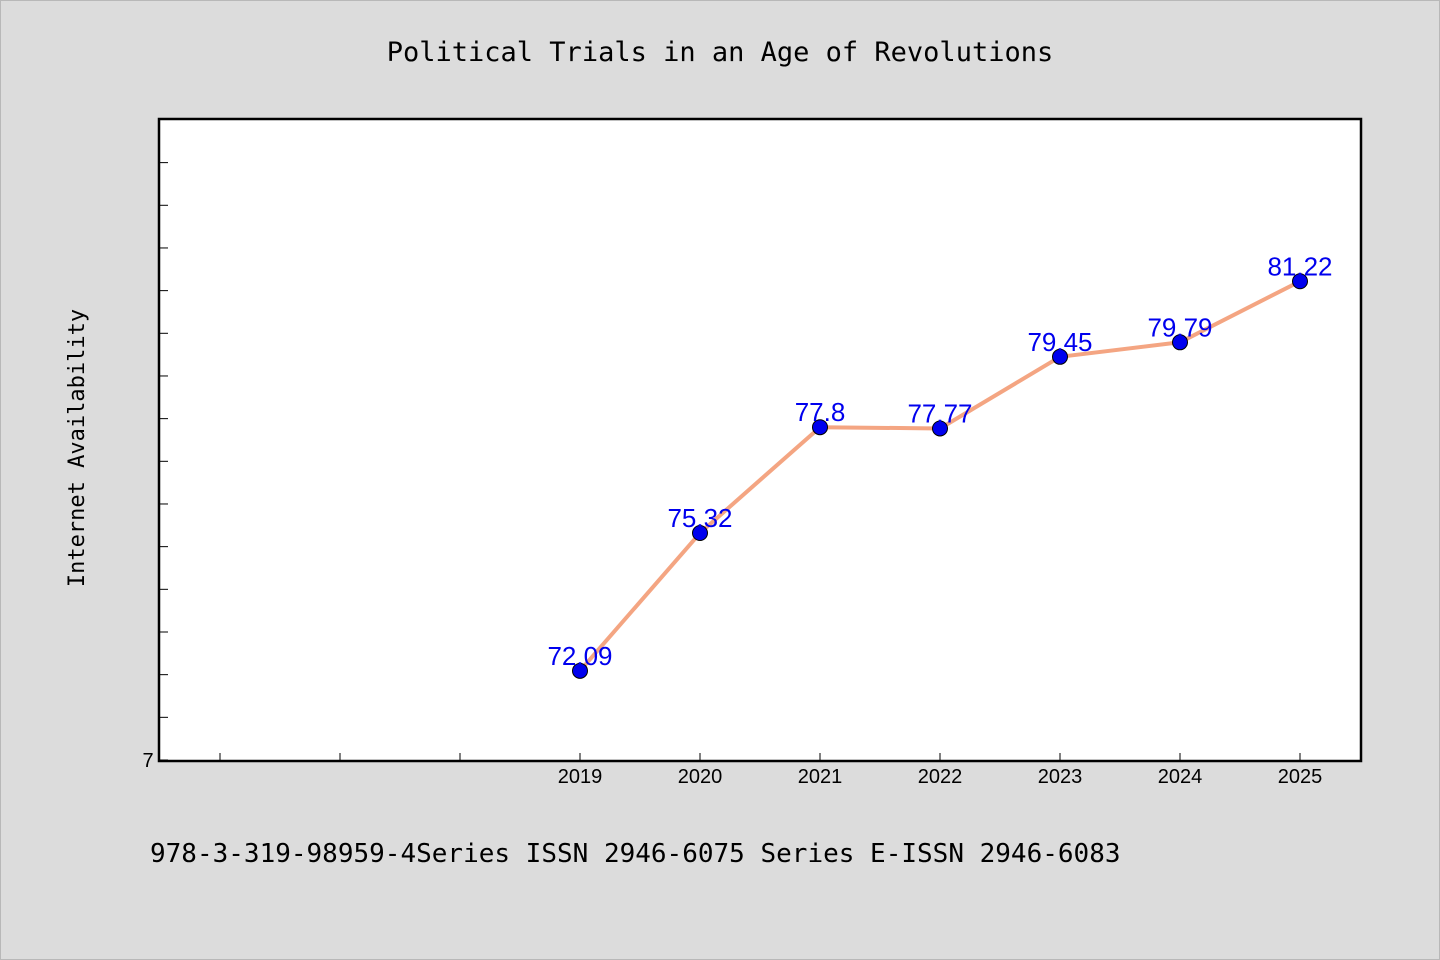 This screenshot has width=1440, height=960. Describe the element at coordinates (699, 518) in the screenshot. I see `data-label: 75.32` at that location.